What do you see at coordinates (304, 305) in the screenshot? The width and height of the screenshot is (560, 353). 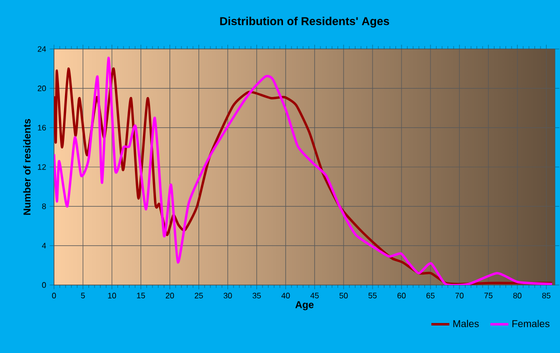 I see `x-axis-title: Age` at bounding box center [304, 305].